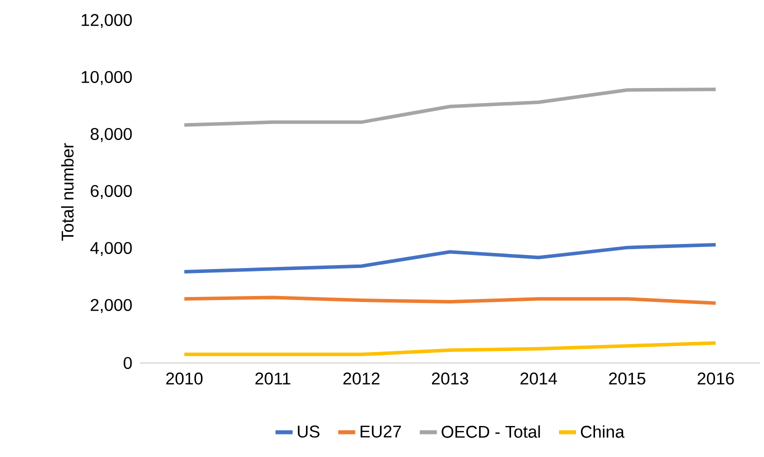 Image resolution: width=764 pixels, height=457 pixels. Describe the element at coordinates (67, 192) in the screenshot. I see `y-axis-title: Total number` at that location.